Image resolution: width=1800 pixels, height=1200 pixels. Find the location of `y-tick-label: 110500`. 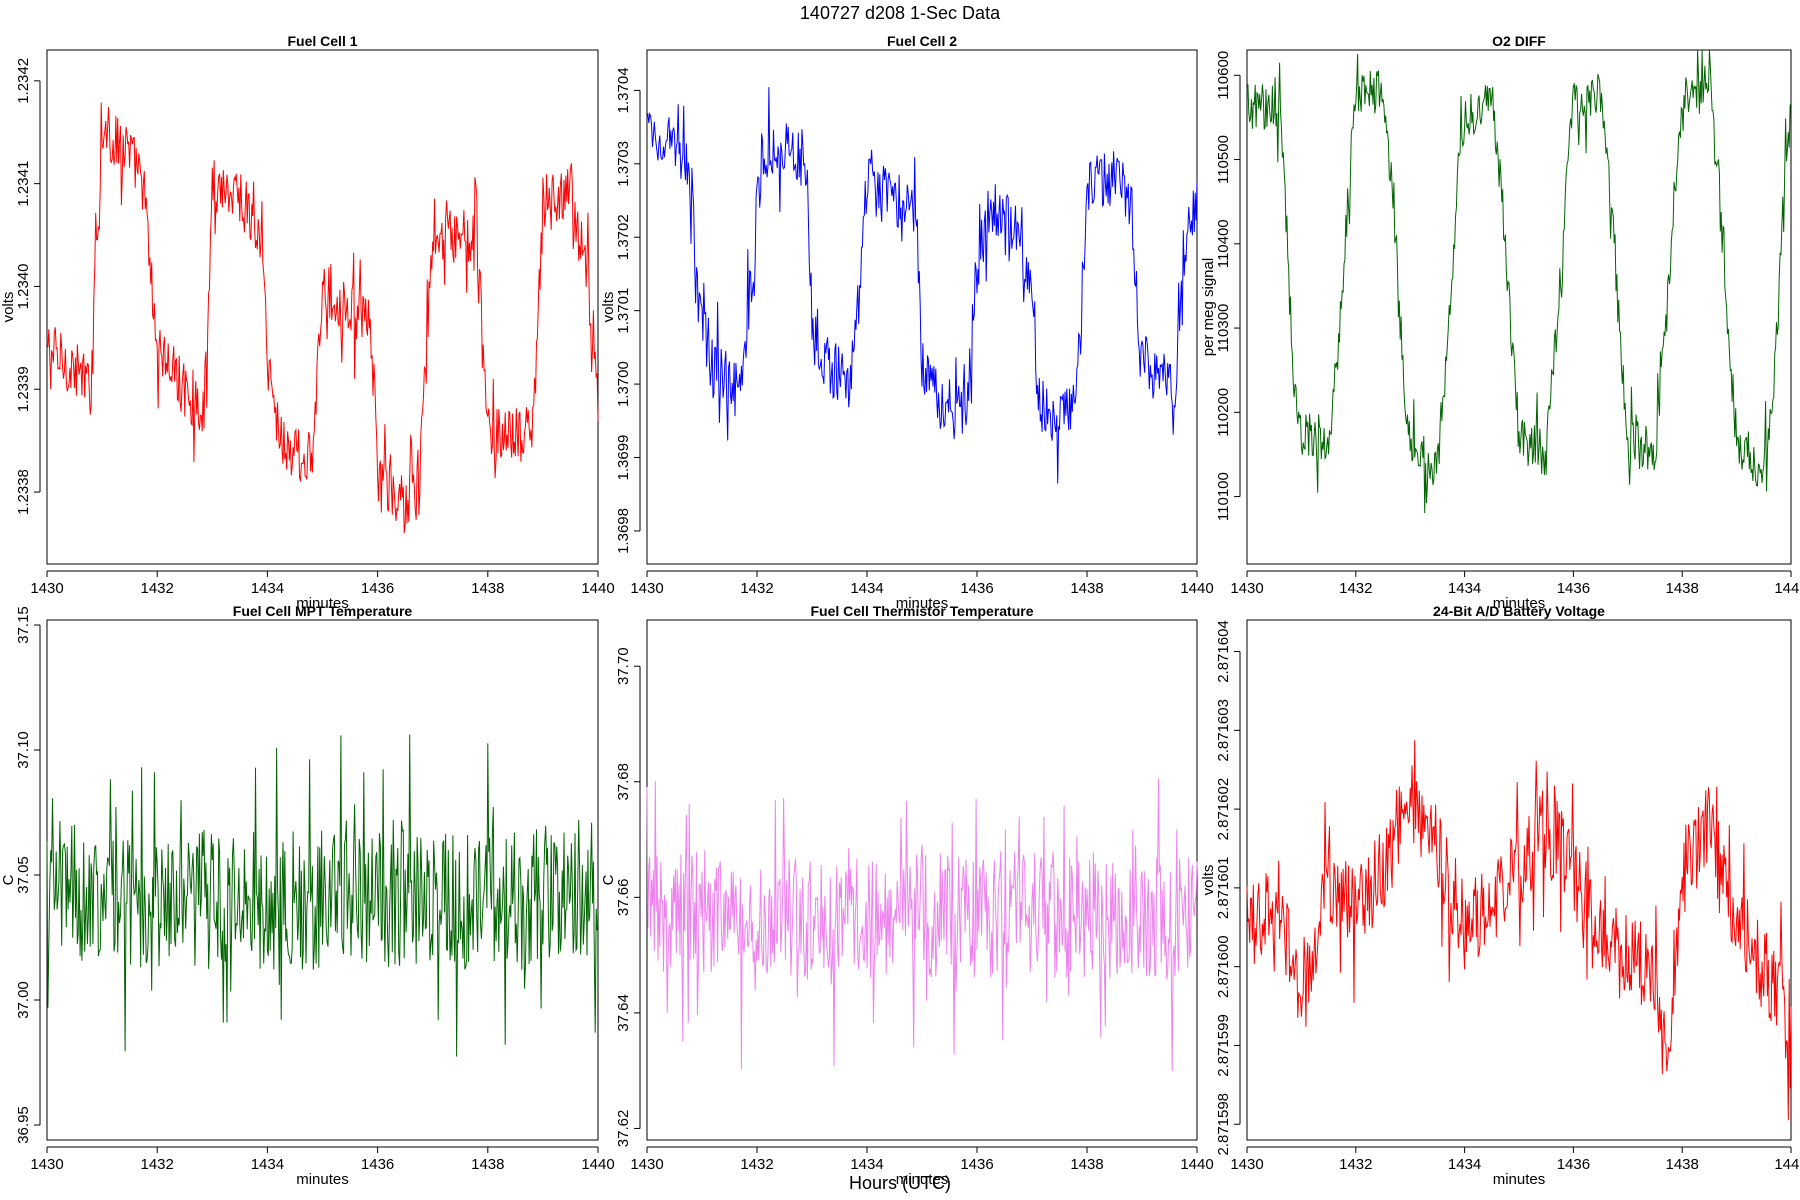

y-tick-label: 110500 is located at coordinates (1223, 159).